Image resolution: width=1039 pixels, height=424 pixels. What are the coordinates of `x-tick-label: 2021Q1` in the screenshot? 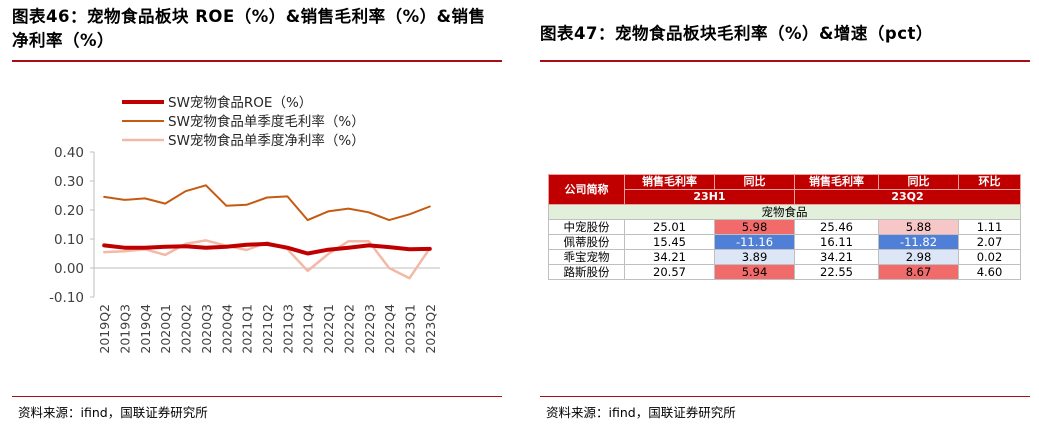 It's located at (247, 329).